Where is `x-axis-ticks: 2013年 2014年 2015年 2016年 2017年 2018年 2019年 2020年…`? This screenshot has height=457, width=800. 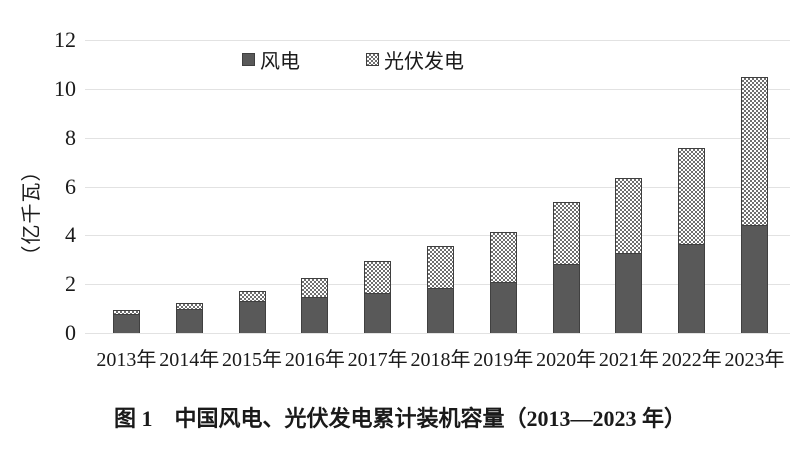
x-axis-ticks: 2013年 2014年 2015年 2016年 2017年 2018年 2019年 2020年… is located at coordinates (440, 357).